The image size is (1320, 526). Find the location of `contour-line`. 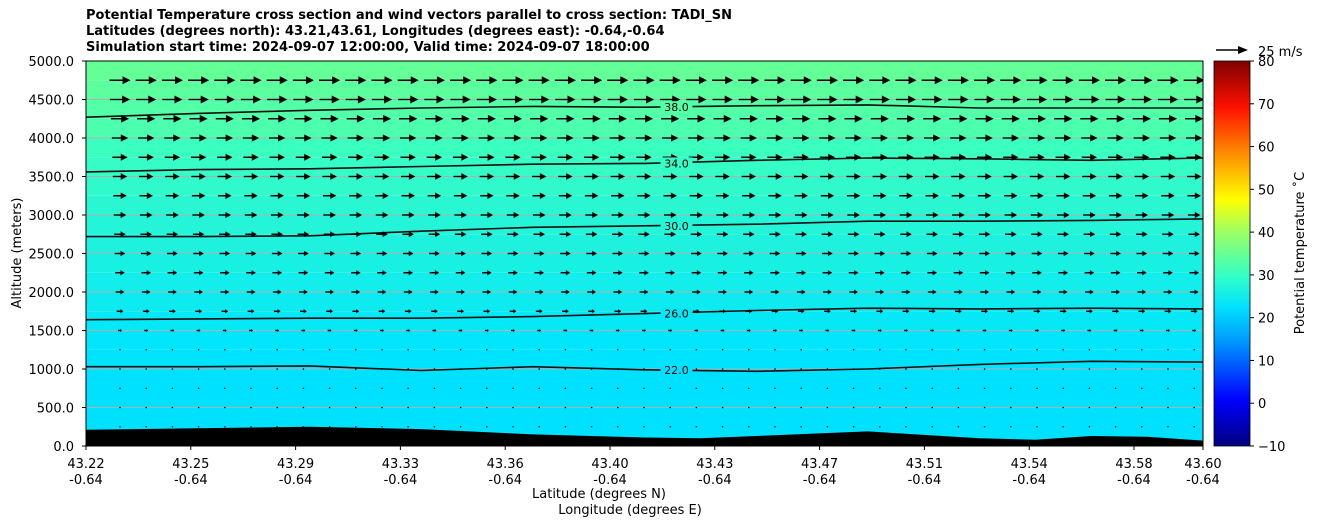

contour-line is located at coordinates (644, 111).